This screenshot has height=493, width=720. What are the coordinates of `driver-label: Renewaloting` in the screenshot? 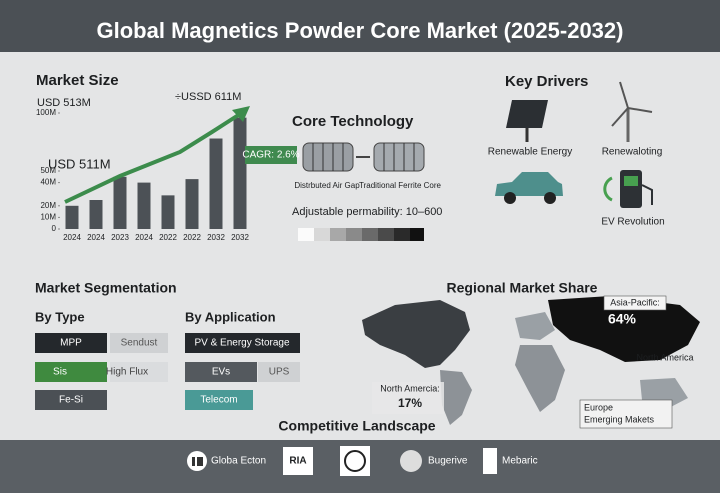 It's located at (632, 152).